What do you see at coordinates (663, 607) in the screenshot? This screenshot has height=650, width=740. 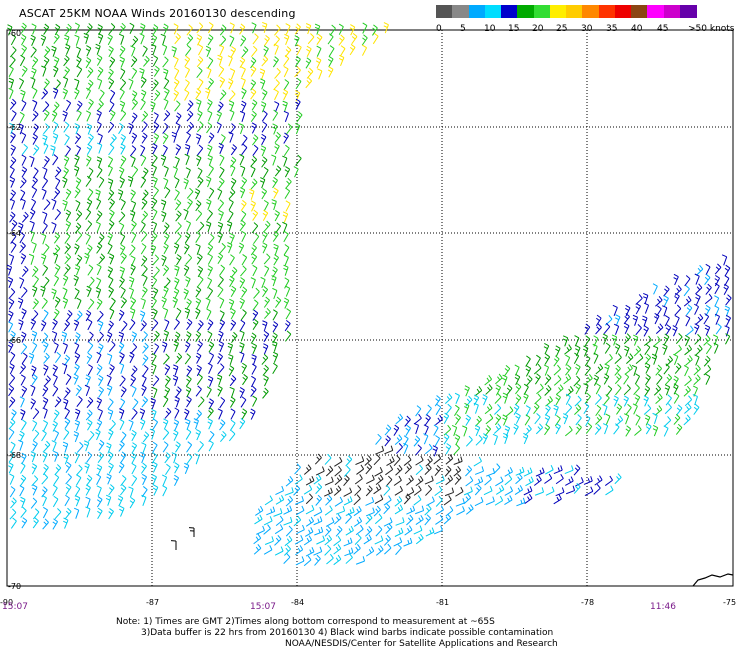 I see `pass-time-label: 11:46` at bounding box center [663, 607].